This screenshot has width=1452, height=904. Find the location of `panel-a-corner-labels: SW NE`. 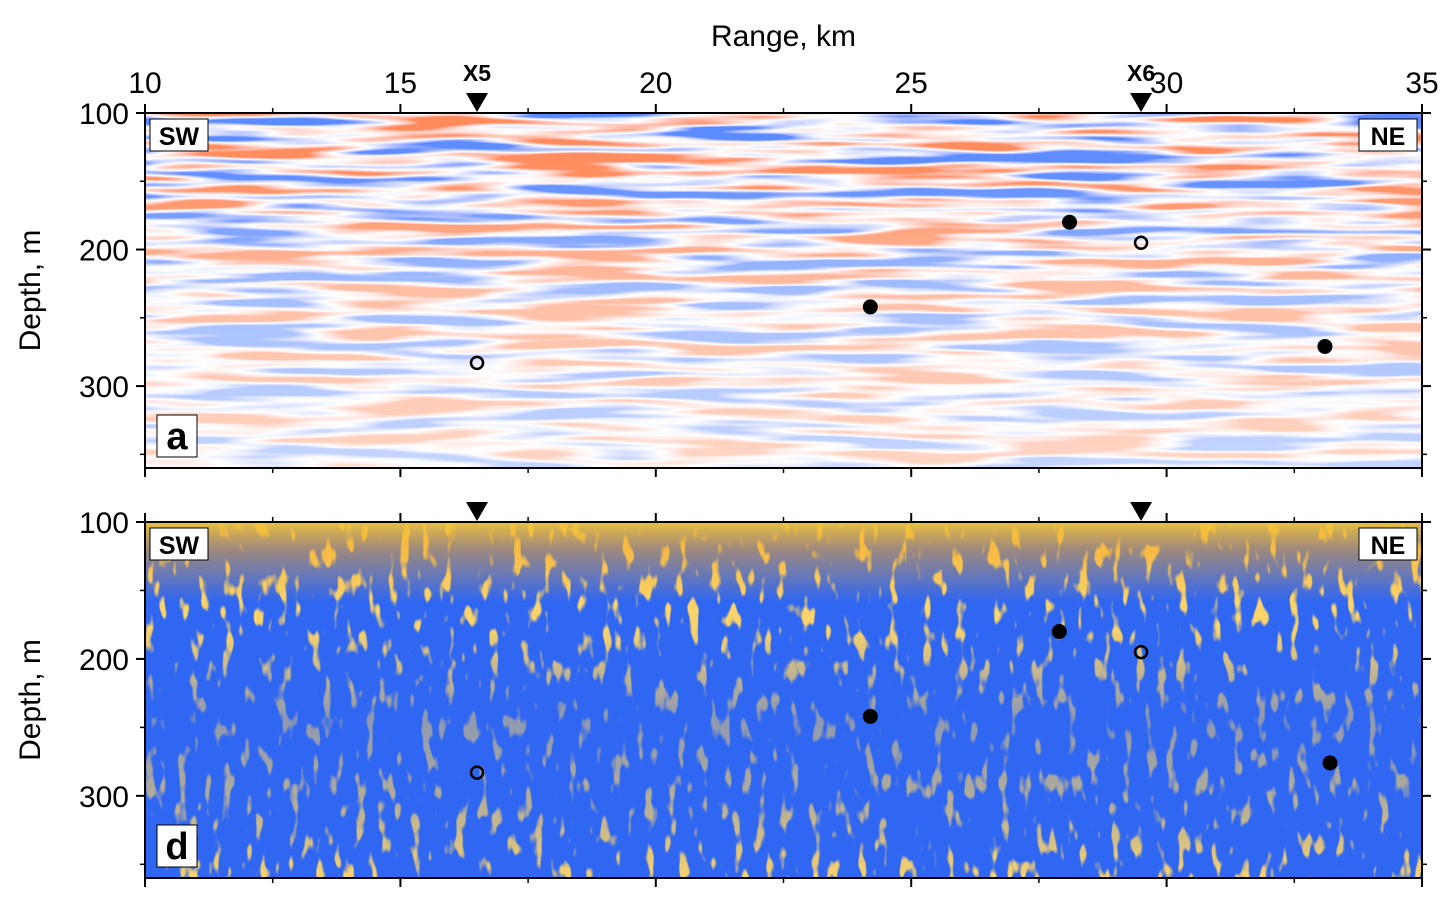

panel-a-corner-labels: SW NE is located at coordinates (783, 135).